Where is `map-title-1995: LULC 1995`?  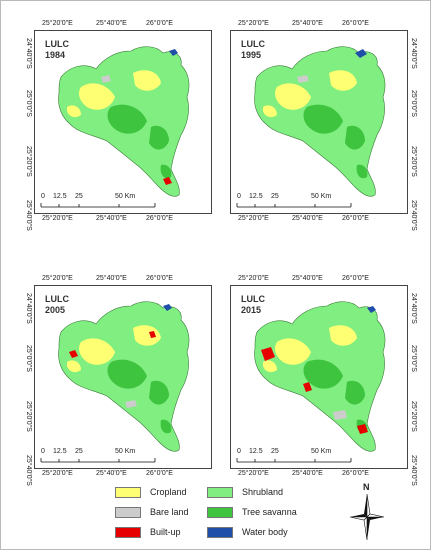
map-title-1995: LULC 1995 is located at coordinates (253, 50).